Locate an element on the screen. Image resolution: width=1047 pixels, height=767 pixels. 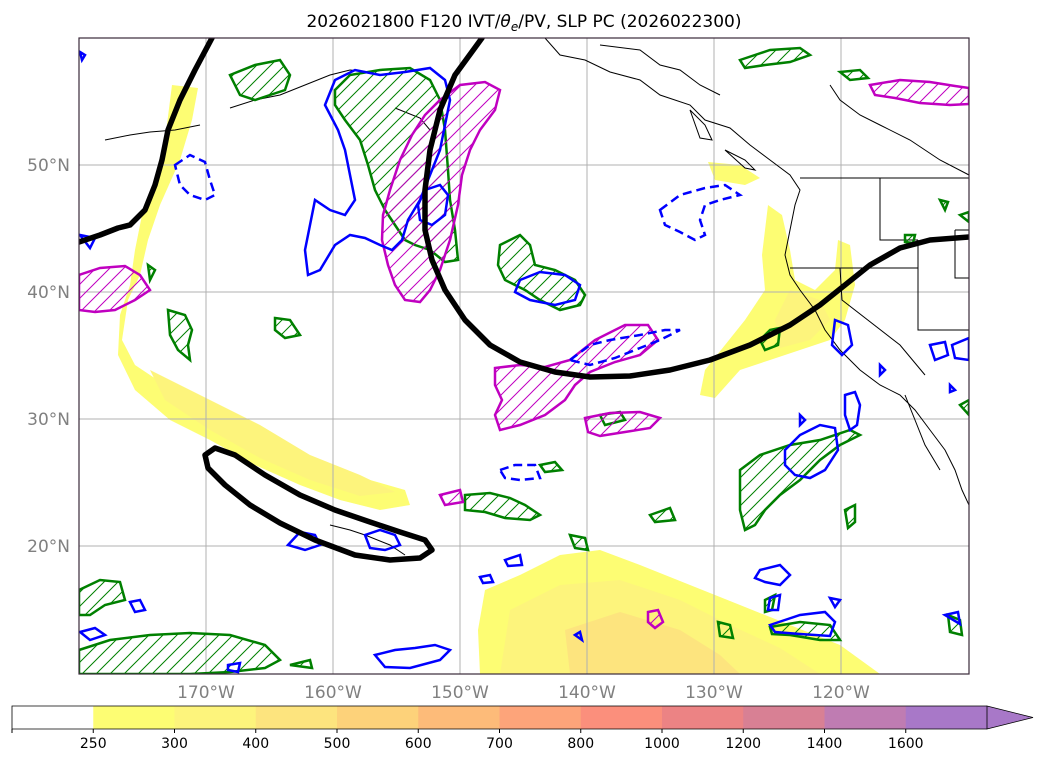
colorbar-tick-label: 1400 is located at coordinates (825, 744).